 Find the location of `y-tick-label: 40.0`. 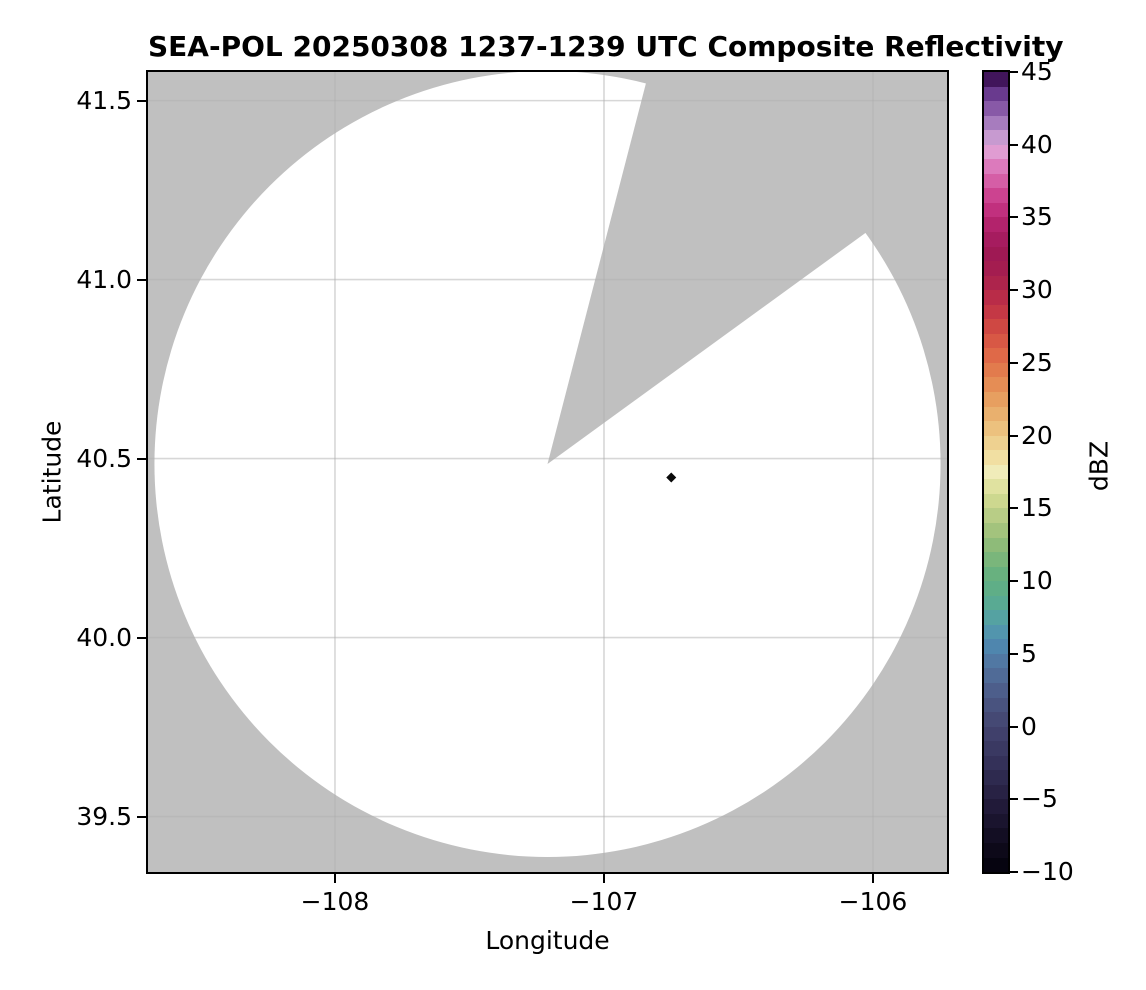

y-tick-label: 40.0 is located at coordinates (104, 637).